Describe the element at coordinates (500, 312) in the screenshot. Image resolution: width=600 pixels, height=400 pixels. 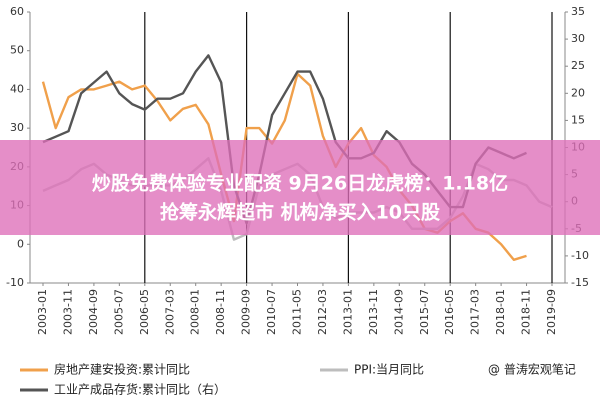
I see `x-tick-label: 2018-01` at that location.